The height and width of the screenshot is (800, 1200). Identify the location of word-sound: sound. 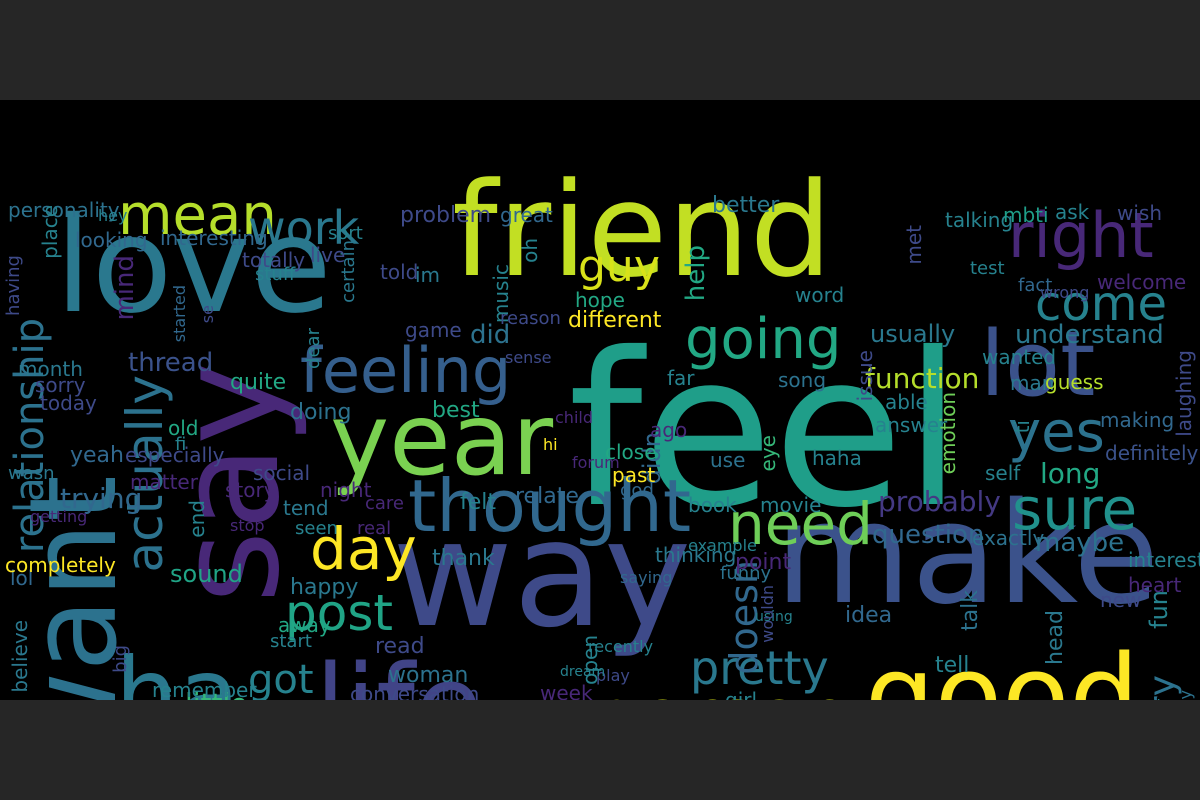
(206, 574).